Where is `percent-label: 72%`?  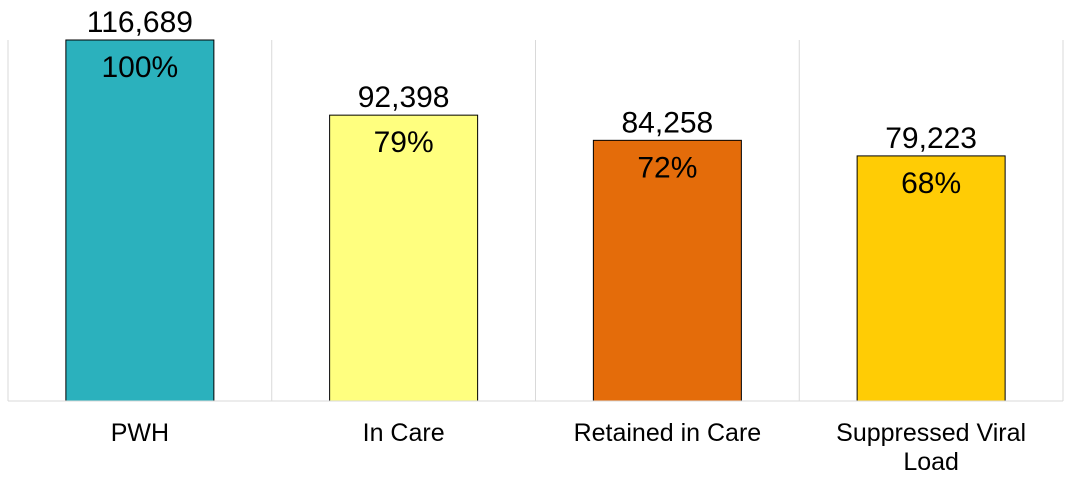 percent-label: 72% is located at coordinates (667, 167).